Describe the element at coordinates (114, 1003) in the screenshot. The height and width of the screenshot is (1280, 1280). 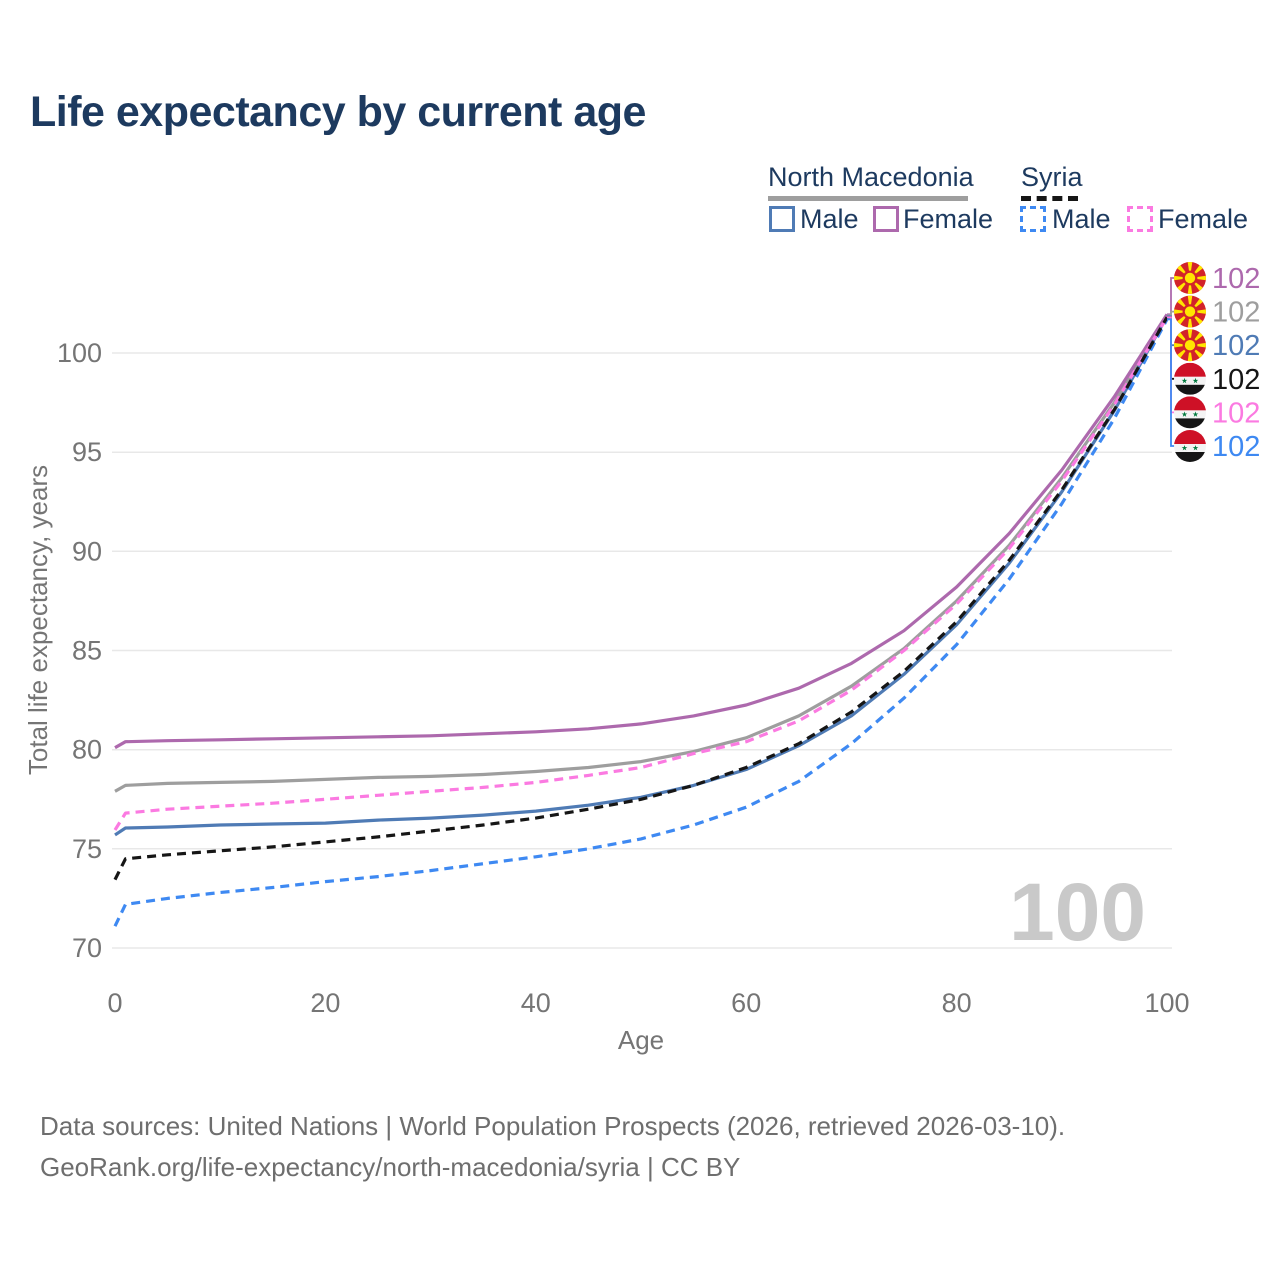
I see `x-tick-0: 0` at that location.